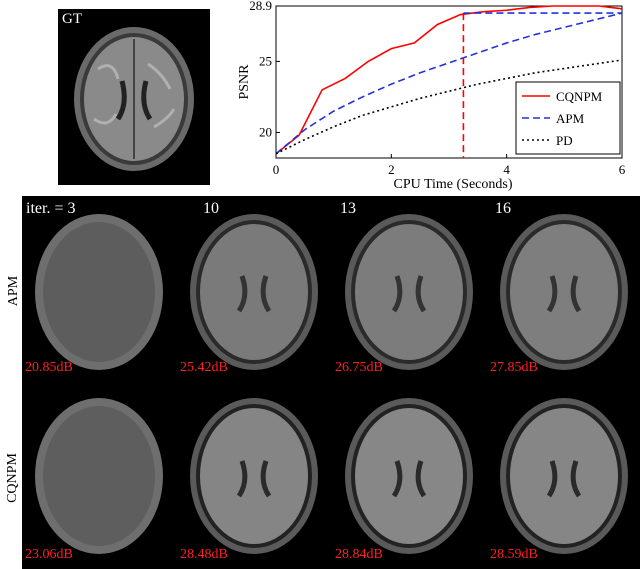 Image resolution: width=640 pixels, height=569 pixels. I want to click on cell-apm-iter16: 16 27.85dB, so click(563, 289).